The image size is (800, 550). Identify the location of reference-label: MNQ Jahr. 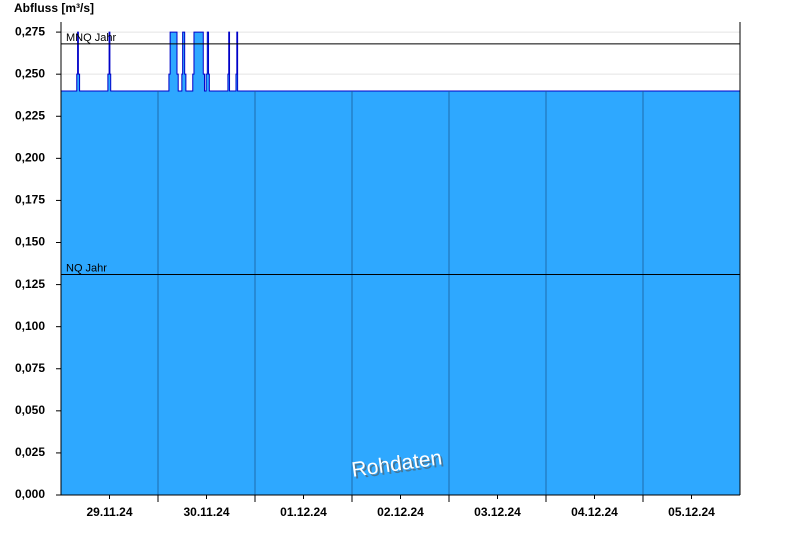
(91, 38).